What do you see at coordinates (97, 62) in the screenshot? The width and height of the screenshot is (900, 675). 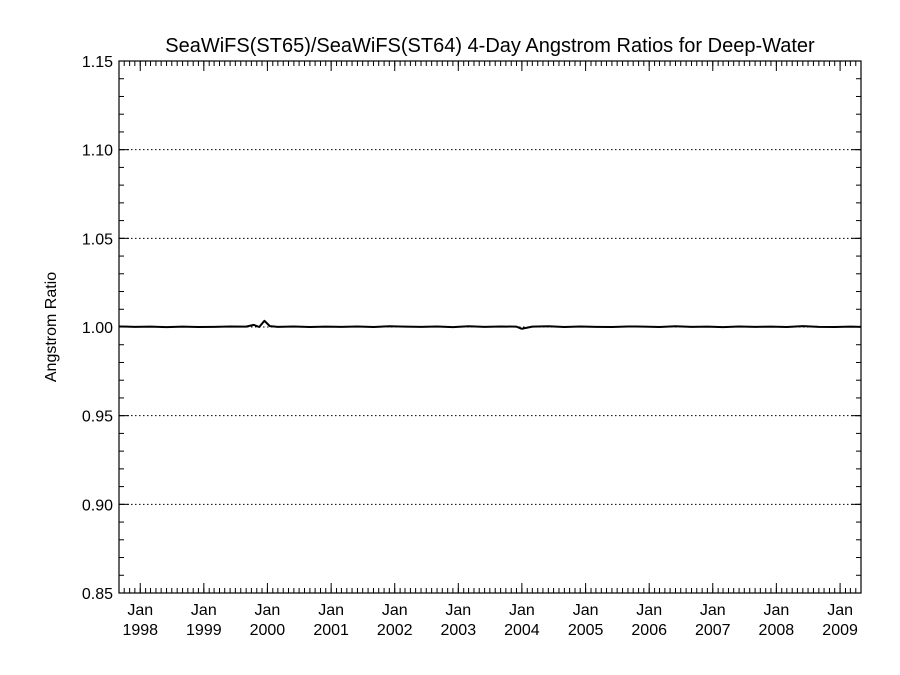 I see `y-tick-label: 1.15` at bounding box center [97, 62].